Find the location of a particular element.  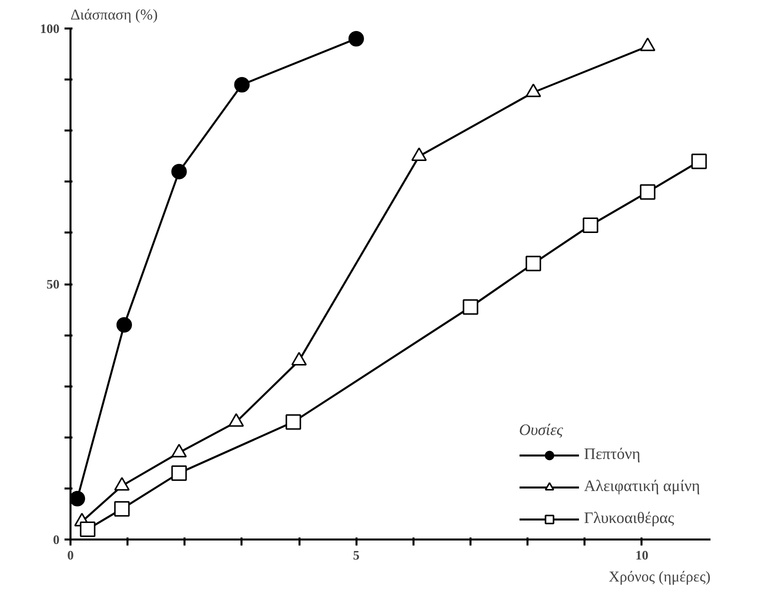

legend-label: Πεπτόνη is located at coordinates (612, 455).